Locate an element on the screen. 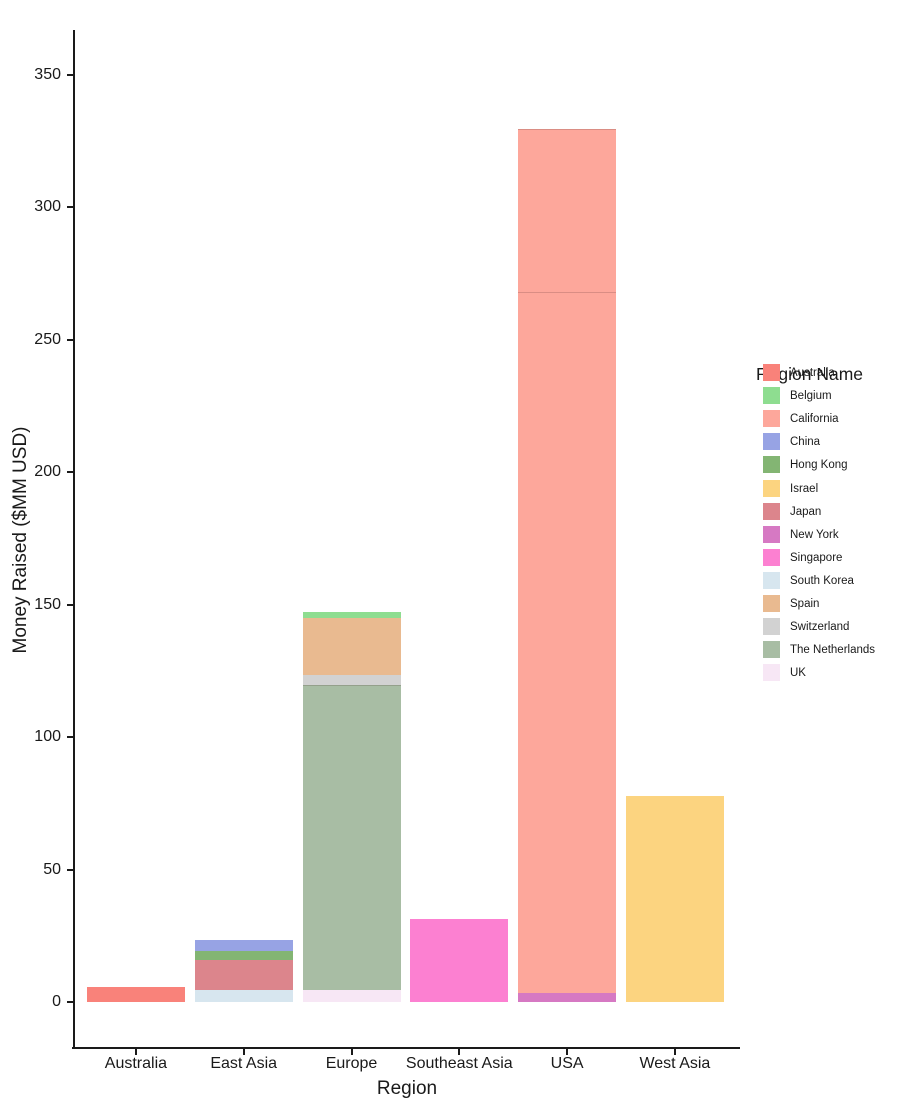 This screenshot has height=1104, width=900. legend-item-spain: Spain is located at coordinates (827, 604).